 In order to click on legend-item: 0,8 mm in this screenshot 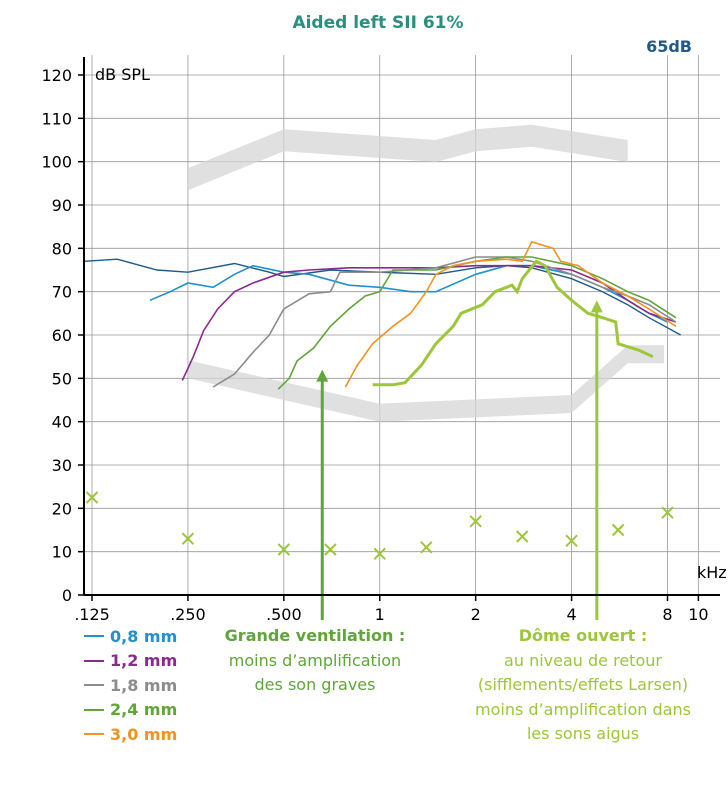, I will do `click(154, 636)`.